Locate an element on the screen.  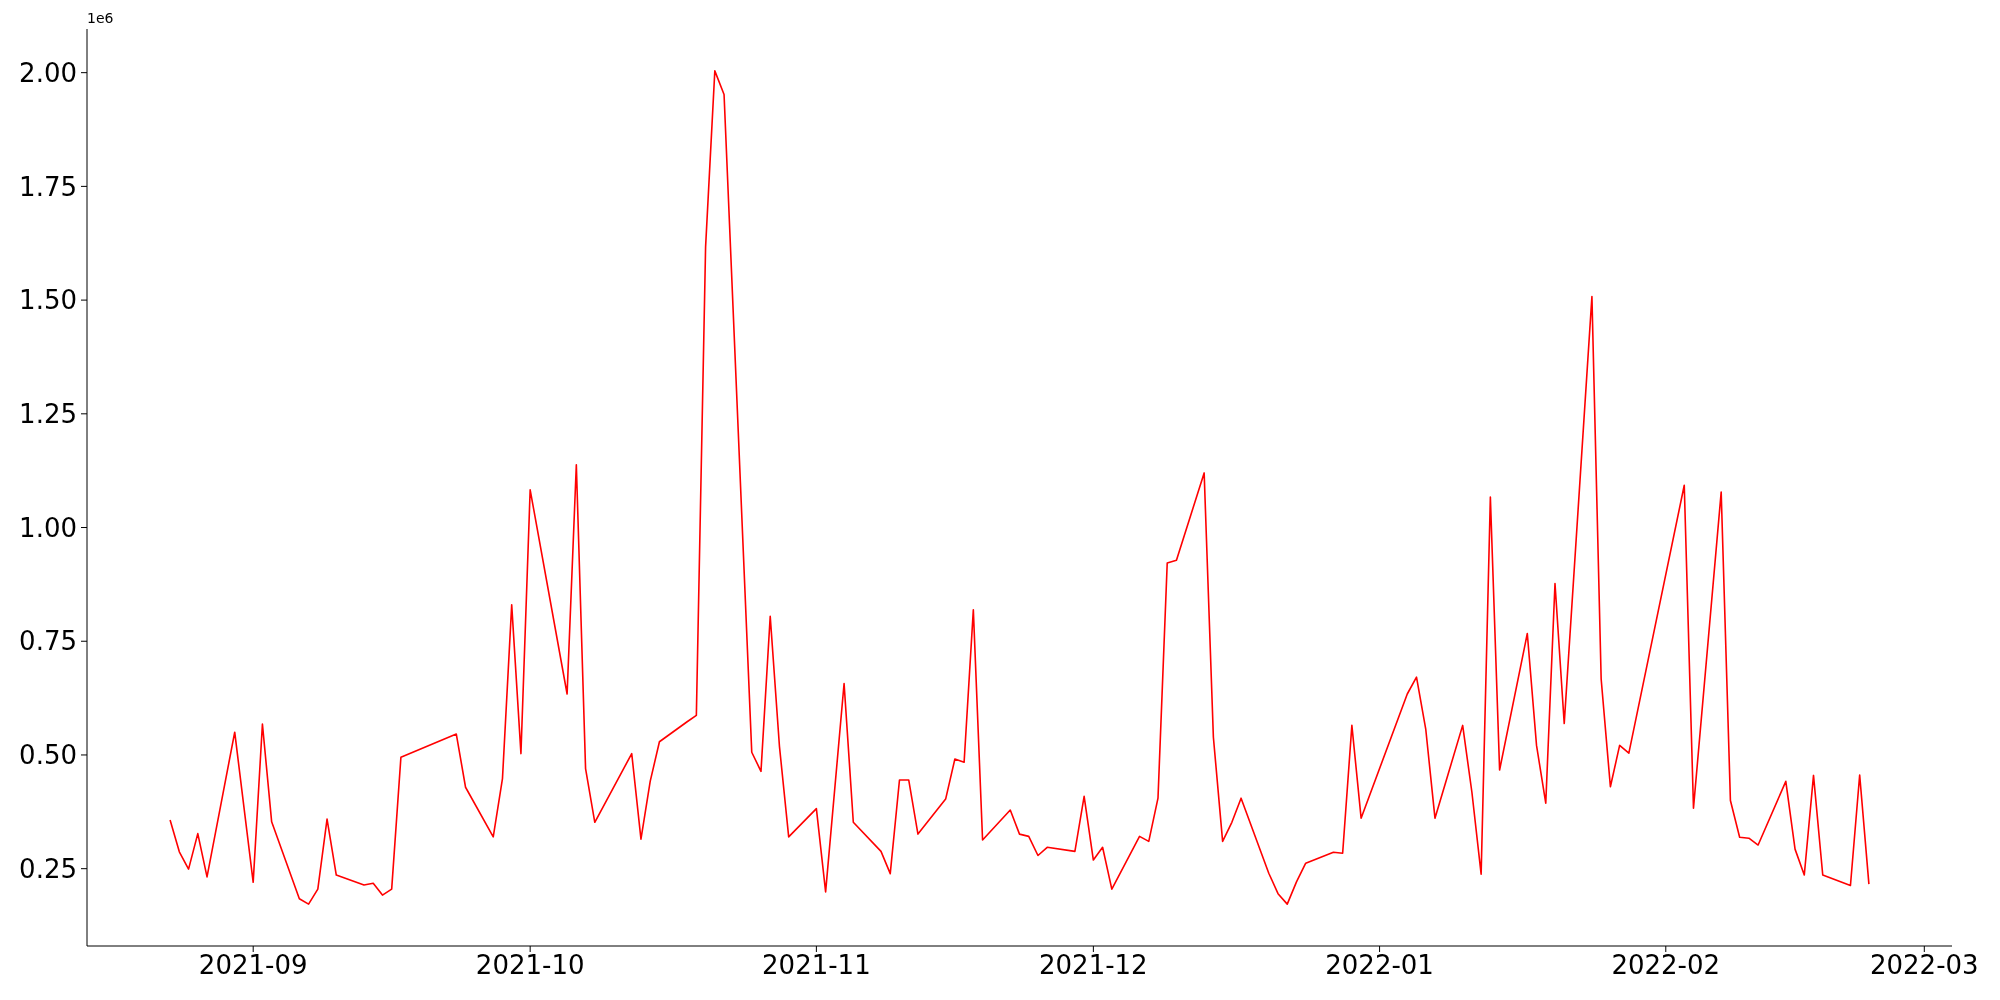
y-tick-label: 1.00 is located at coordinates (48, 527).